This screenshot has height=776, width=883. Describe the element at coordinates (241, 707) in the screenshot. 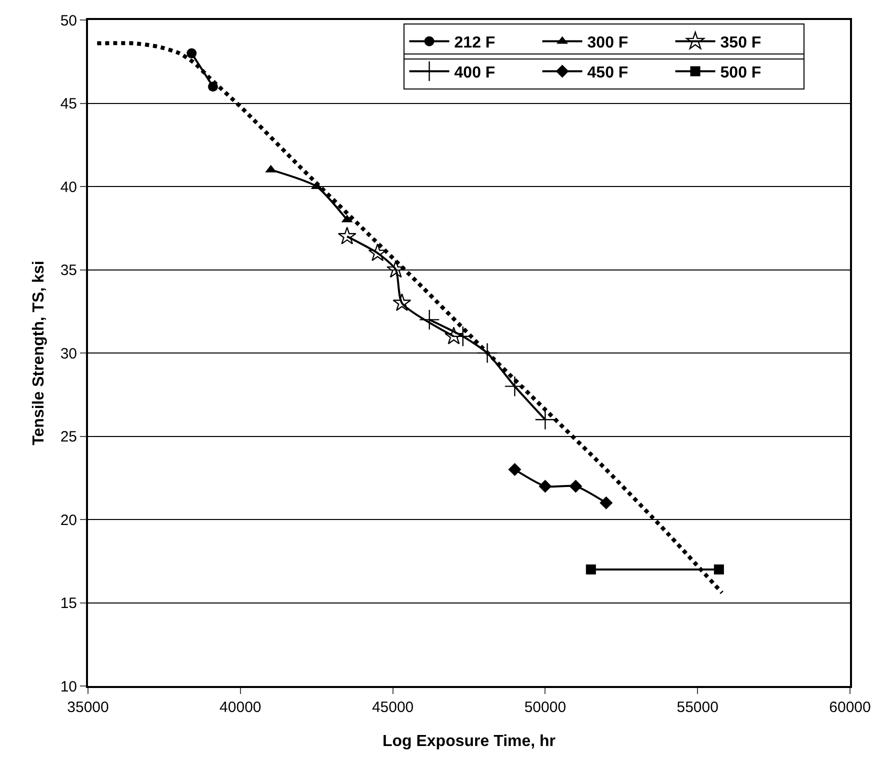

I see `x-tick-label: 40000` at that location.